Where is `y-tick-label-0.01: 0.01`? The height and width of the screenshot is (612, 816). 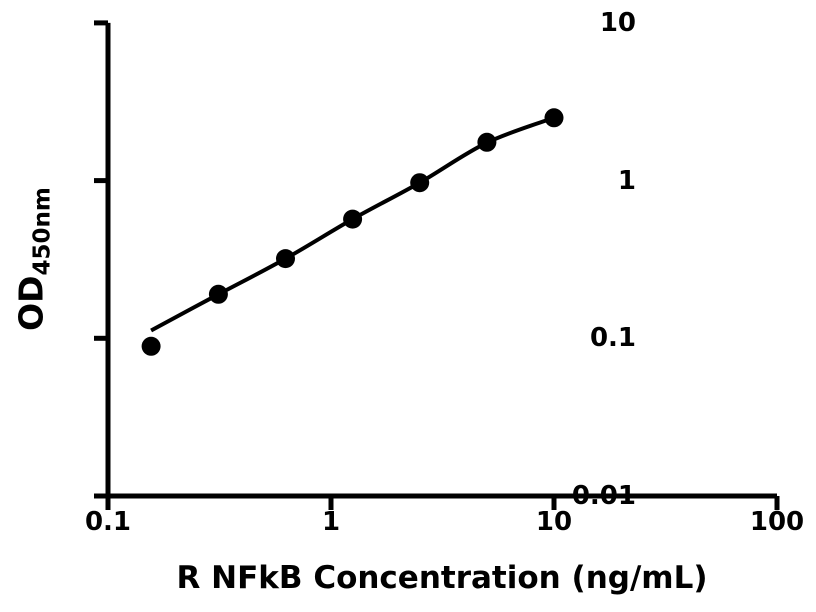 y-tick-label-0.01: 0.01 is located at coordinates (603, 496).